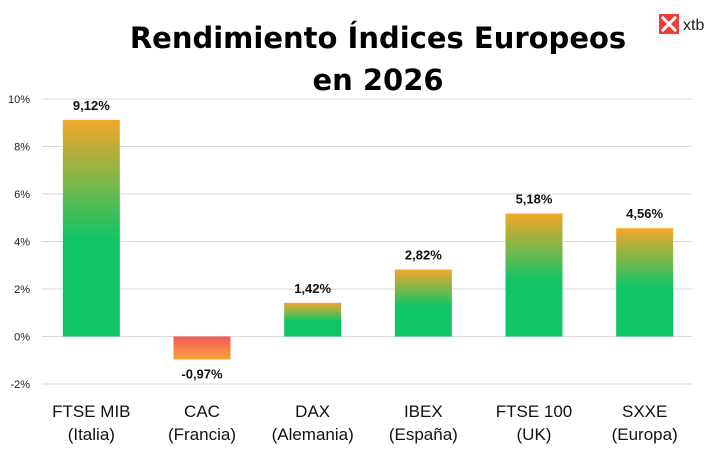 This screenshot has height=451, width=715. Describe the element at coordinates (534, 434) in the screenshot. I see `category-label: (UK)` at that location.